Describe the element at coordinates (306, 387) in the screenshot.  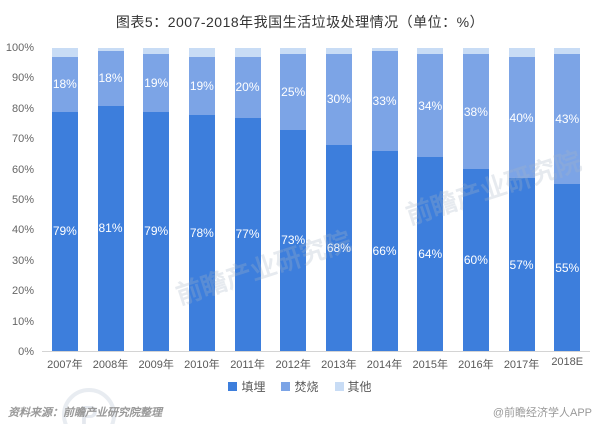
I see `legend-label: 焚烧` at that location.